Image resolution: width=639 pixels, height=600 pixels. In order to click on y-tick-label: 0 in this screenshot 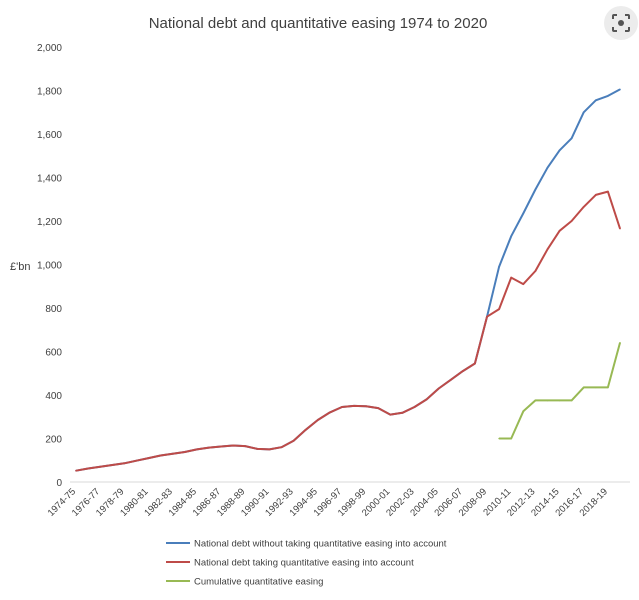, I will do `click(59, 483)`.